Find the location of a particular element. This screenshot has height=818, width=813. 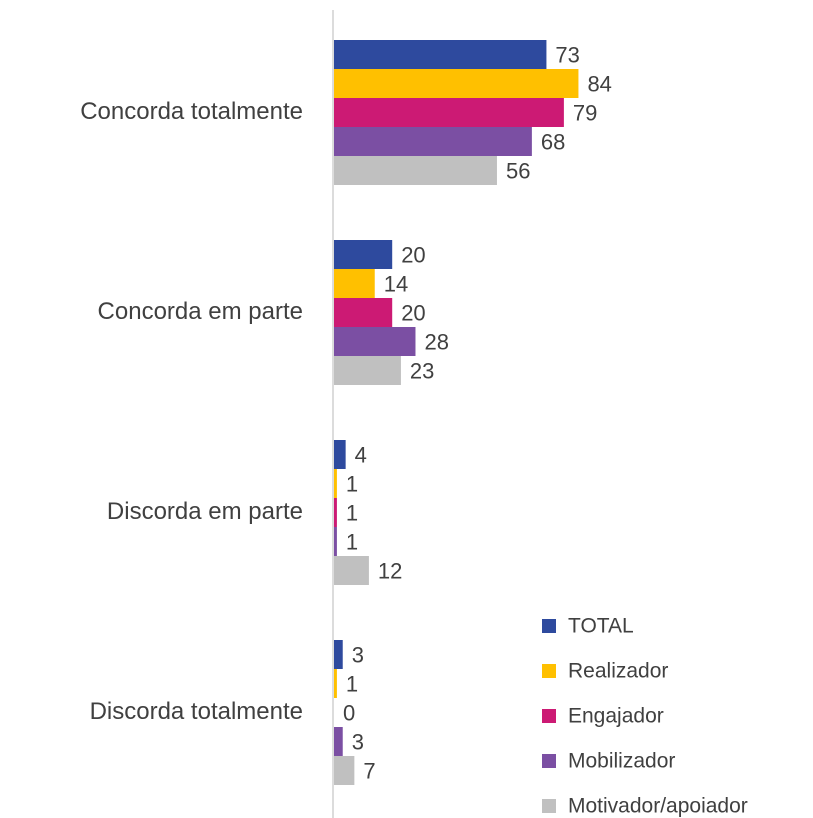

value-label: 7 is located at coordinates (369, 770).